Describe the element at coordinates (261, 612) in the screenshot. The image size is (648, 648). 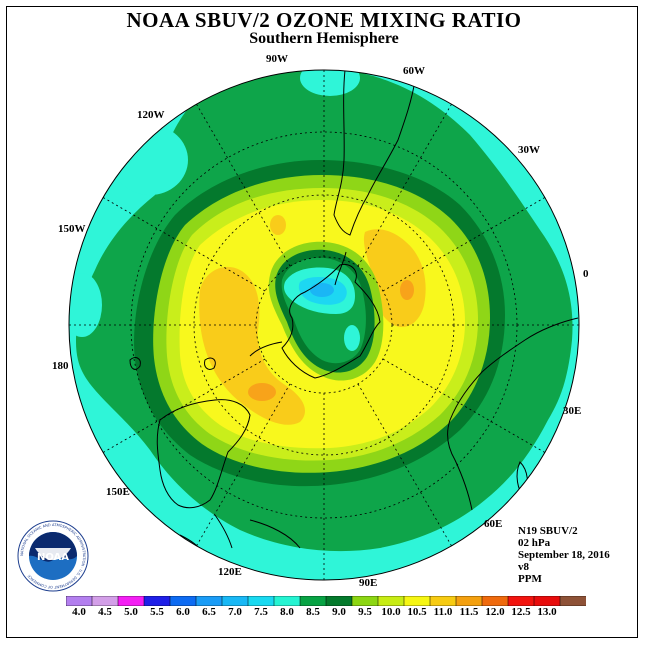
I see `colorbar-tick-label: 7.5` at that location.